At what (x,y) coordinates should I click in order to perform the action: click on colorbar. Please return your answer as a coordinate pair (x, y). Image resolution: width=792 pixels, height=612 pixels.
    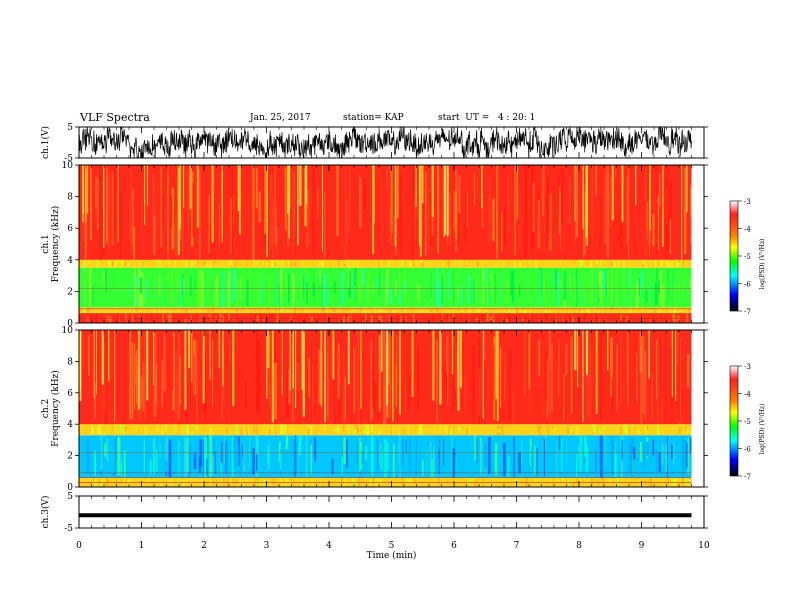
    Looking at the image, I should click on (734, 421).